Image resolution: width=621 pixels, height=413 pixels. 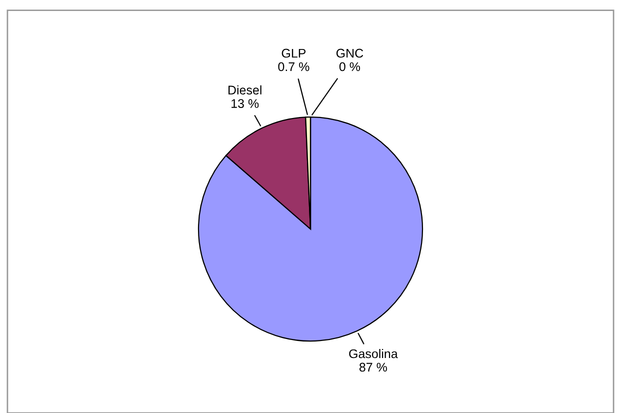 I want to click on slice-label: Gasolina, so click(x=373, y=353).